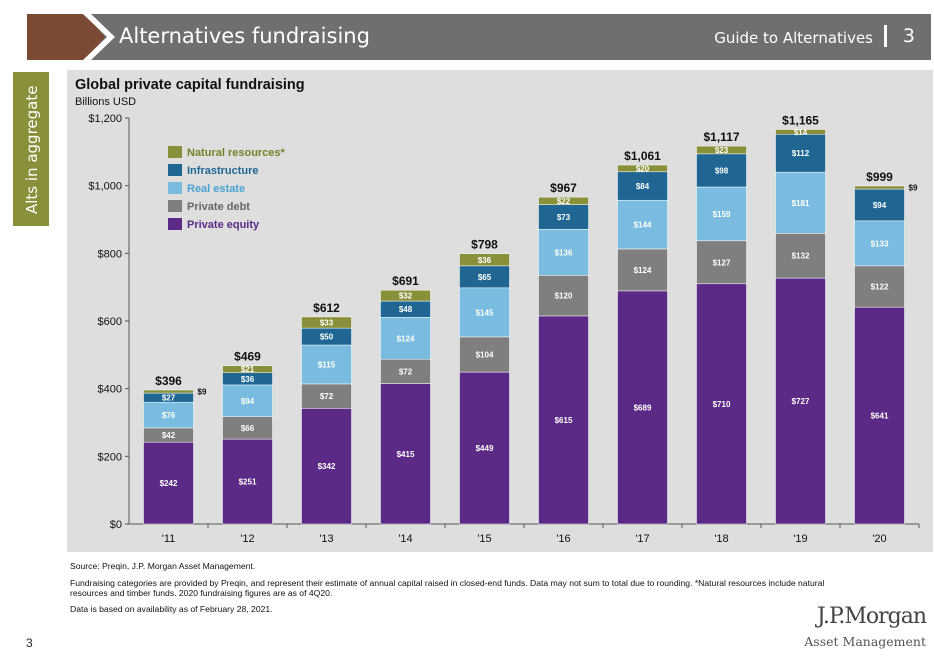 The width and height of the screenshot is (934, 670). Describe the element at coordinates (484, 245) in the screenshot. I see `total-label: $798` at that location.